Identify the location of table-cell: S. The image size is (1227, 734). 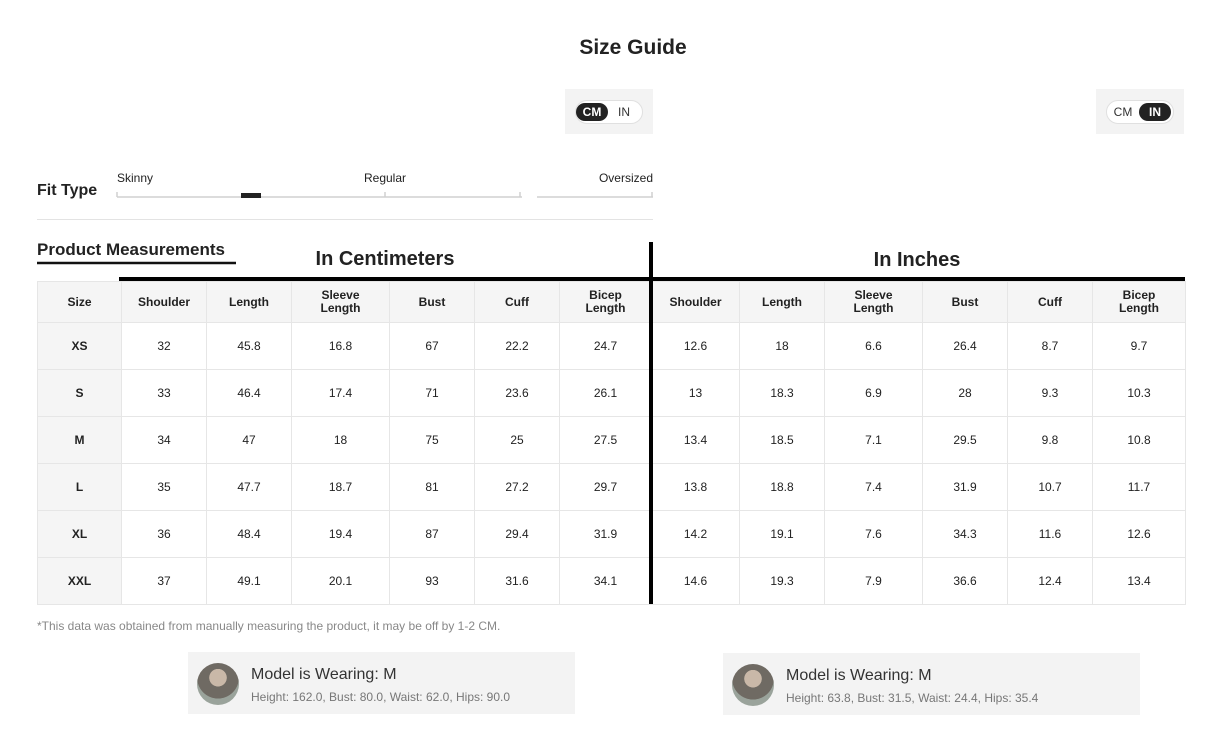
(79, 393).